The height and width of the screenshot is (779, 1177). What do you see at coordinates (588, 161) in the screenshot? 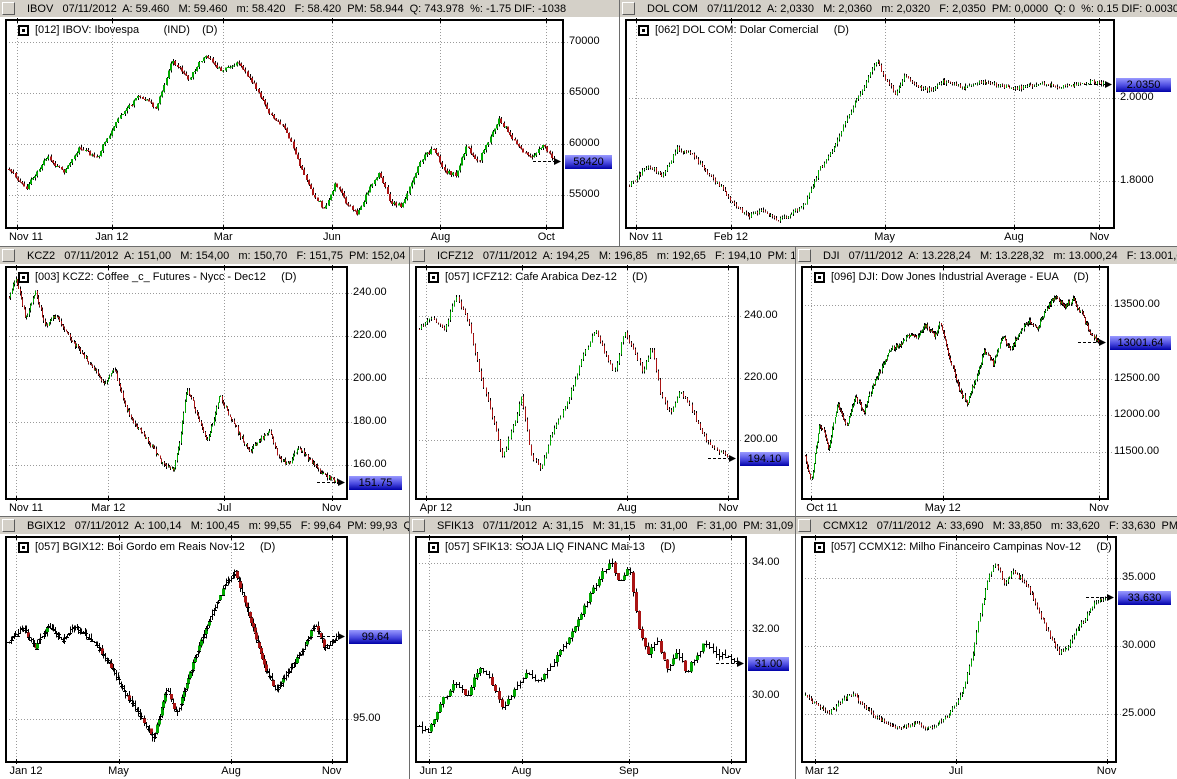
I see `last-price-tag: 58420` at bounding box center [588, 161].